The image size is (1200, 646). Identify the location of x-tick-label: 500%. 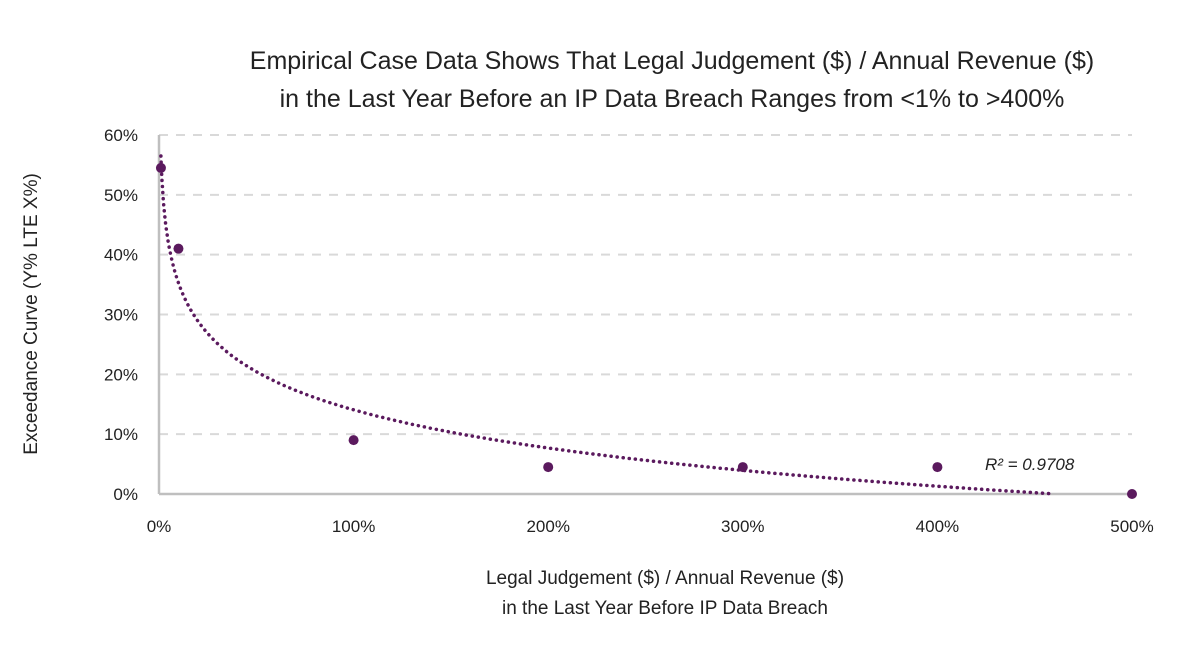
(1131, 526).